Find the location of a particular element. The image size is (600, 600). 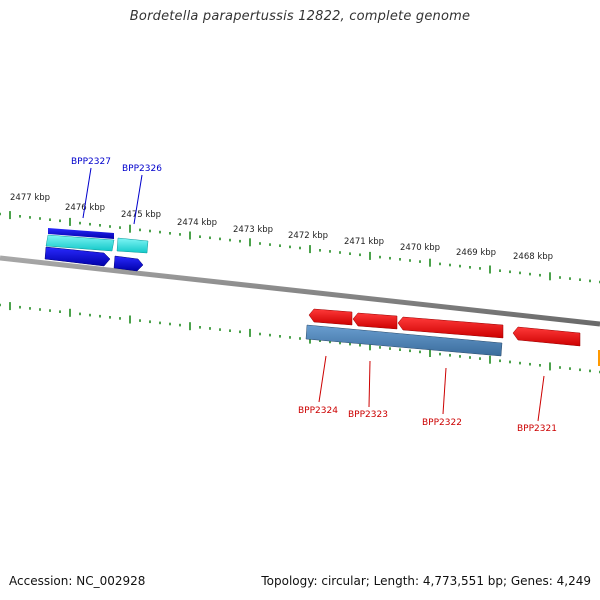

scale-label-2472: 2472 kbp is located at coordinates (308, 236).